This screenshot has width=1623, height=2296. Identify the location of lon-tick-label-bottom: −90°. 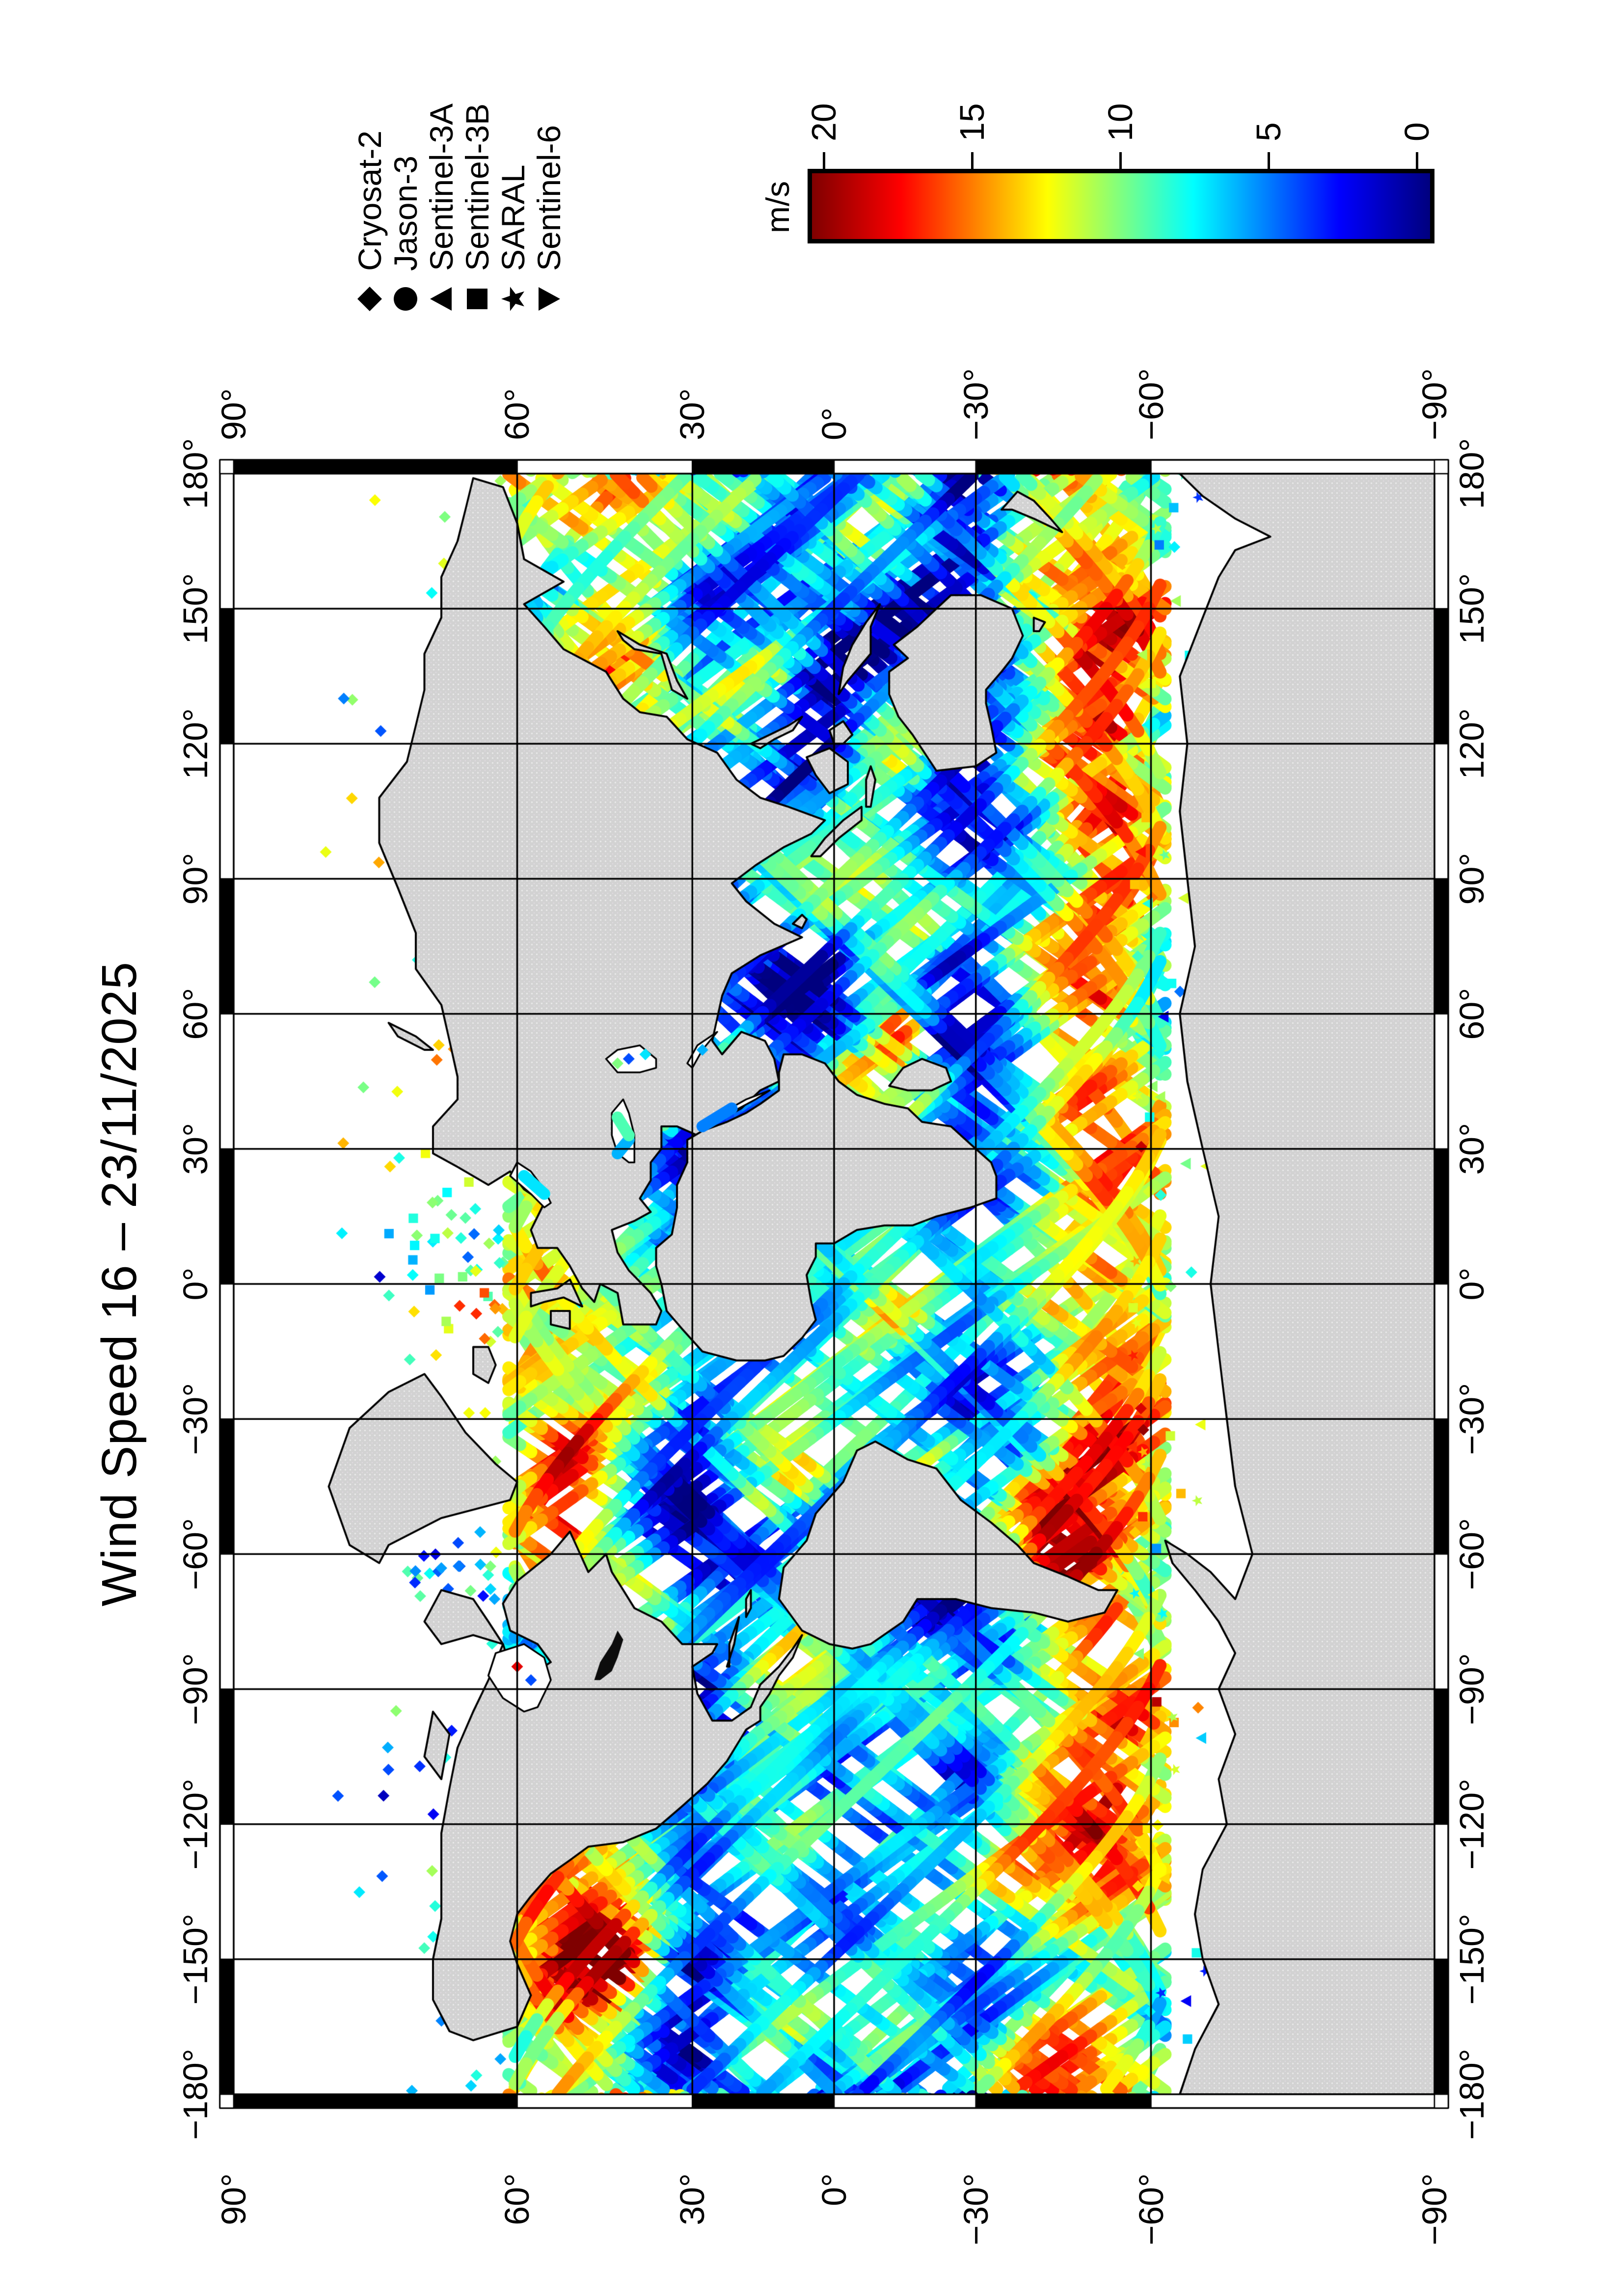
(1472, 1689).